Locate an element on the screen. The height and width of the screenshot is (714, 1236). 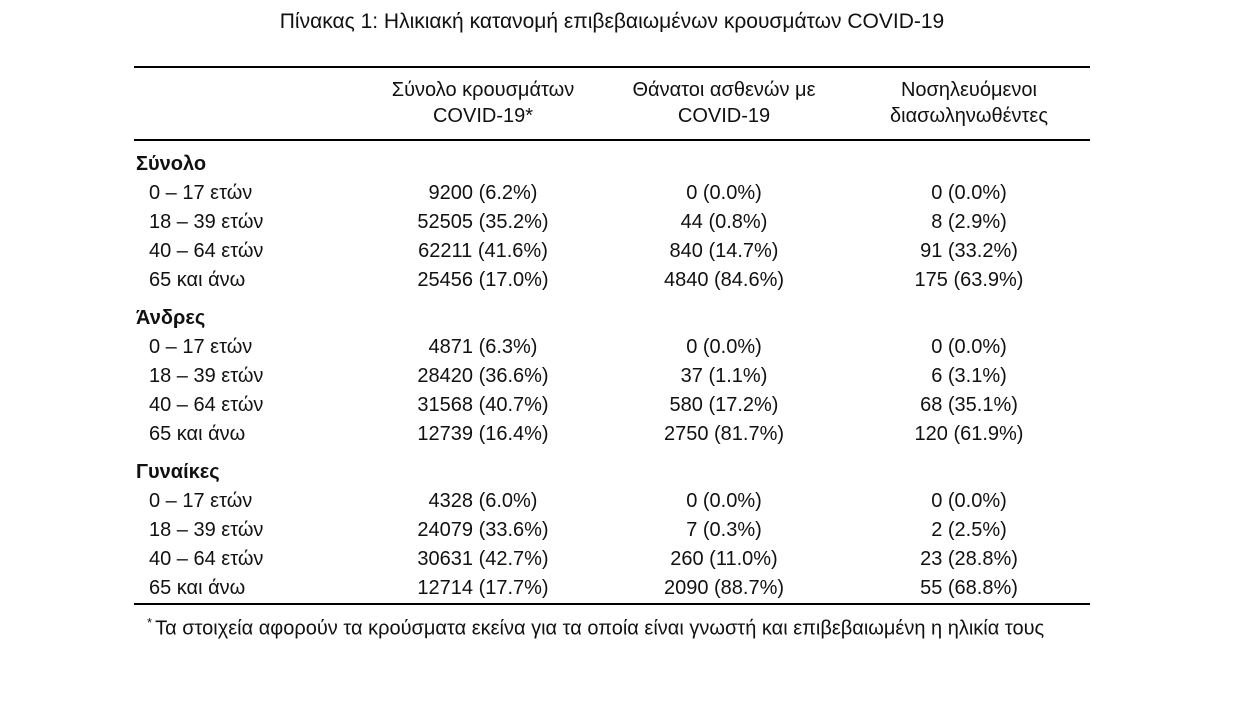
intubated-cell: 68 (35.1%) is located at coordinates (969, 405).